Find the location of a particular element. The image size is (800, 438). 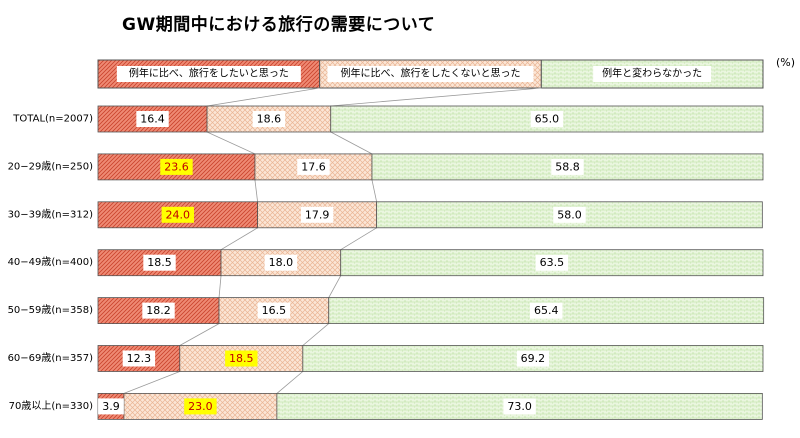

value-label-1-1: 16.4 is located at coordinates (152, 119).